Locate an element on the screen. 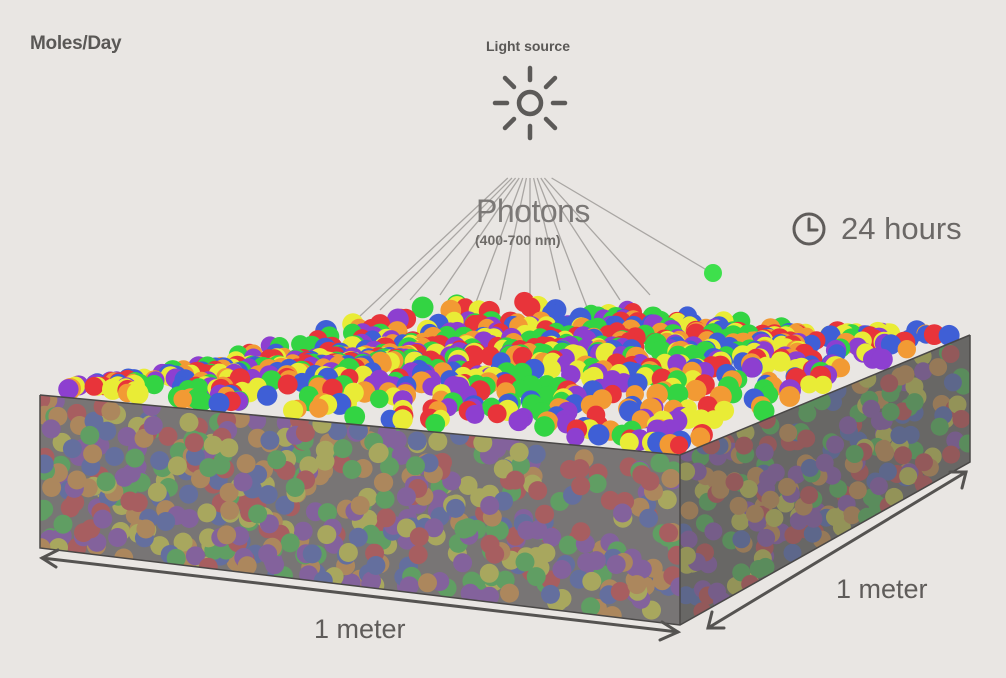 The image size is (1006, 678). box-side-overlay is located at coordinates (825, 480).